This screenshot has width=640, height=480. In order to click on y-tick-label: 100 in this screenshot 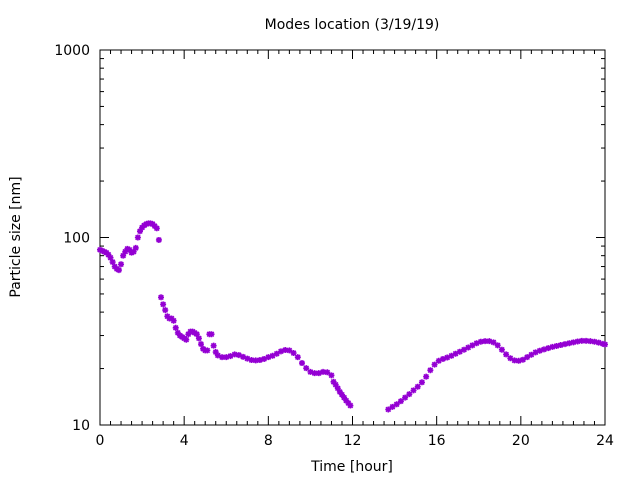, I will do `click(76, 239)`.